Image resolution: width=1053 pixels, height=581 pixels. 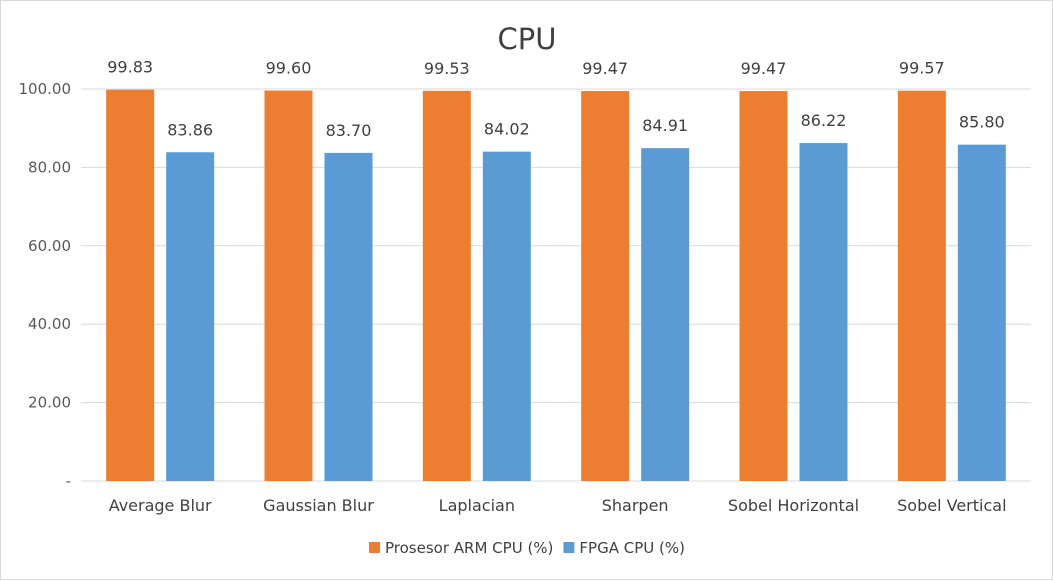 What do you see at coordinates (922, 68) in the screenshot?
I see `data-label: 99.57` at bounding box center [922, 68].